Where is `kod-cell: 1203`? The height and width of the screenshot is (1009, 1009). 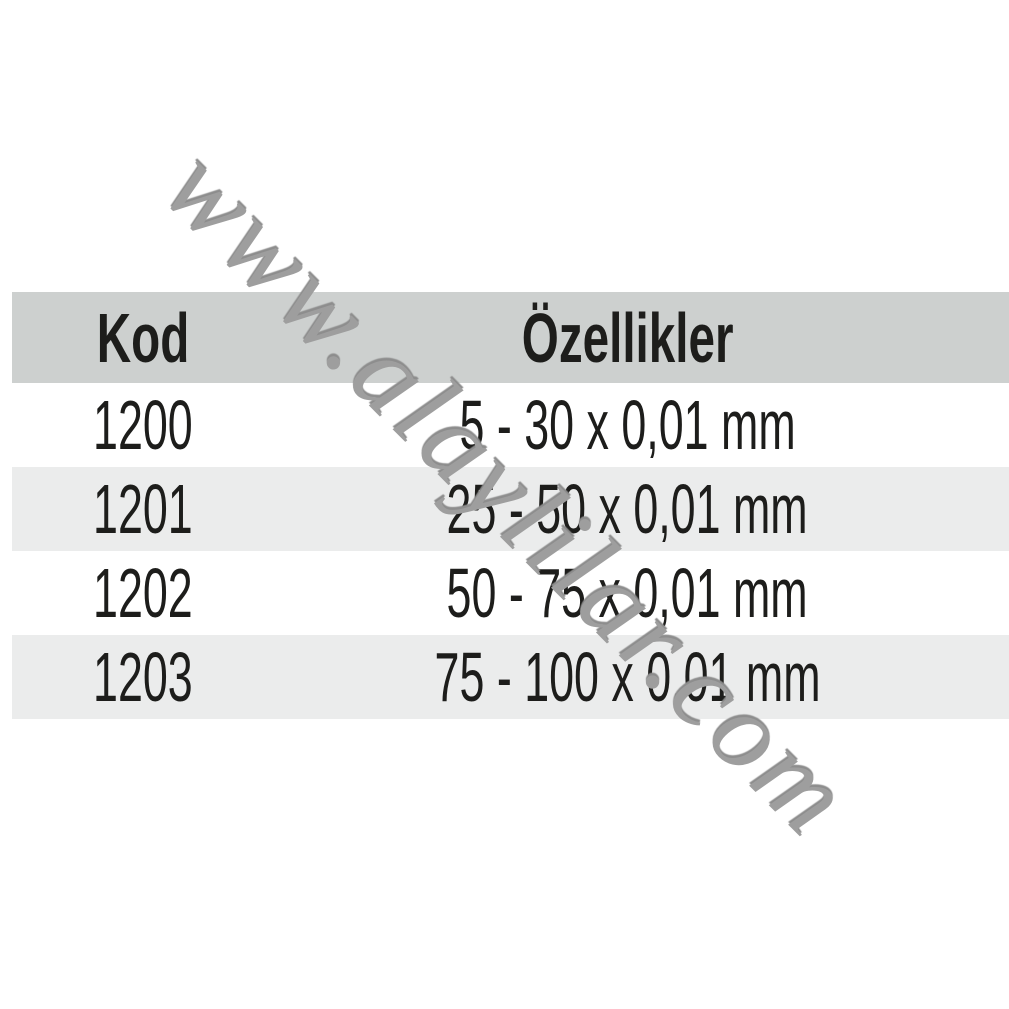 kod-cell: 1203 is located at coordinates (143, 677).